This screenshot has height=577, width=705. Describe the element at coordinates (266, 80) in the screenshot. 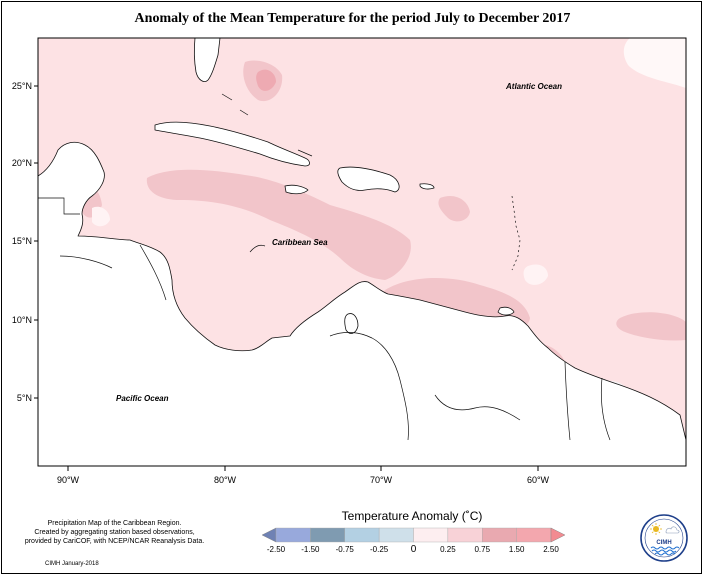

I see `bahamas-hot-spot` at that location.